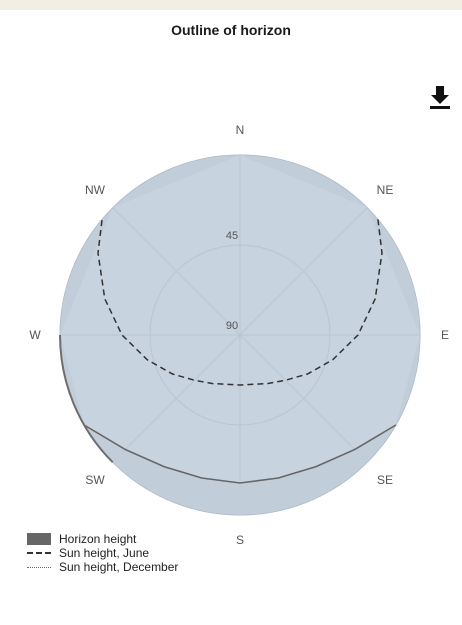  I want to click on legend-item-horizon: Horizon height, so click(102, 539).